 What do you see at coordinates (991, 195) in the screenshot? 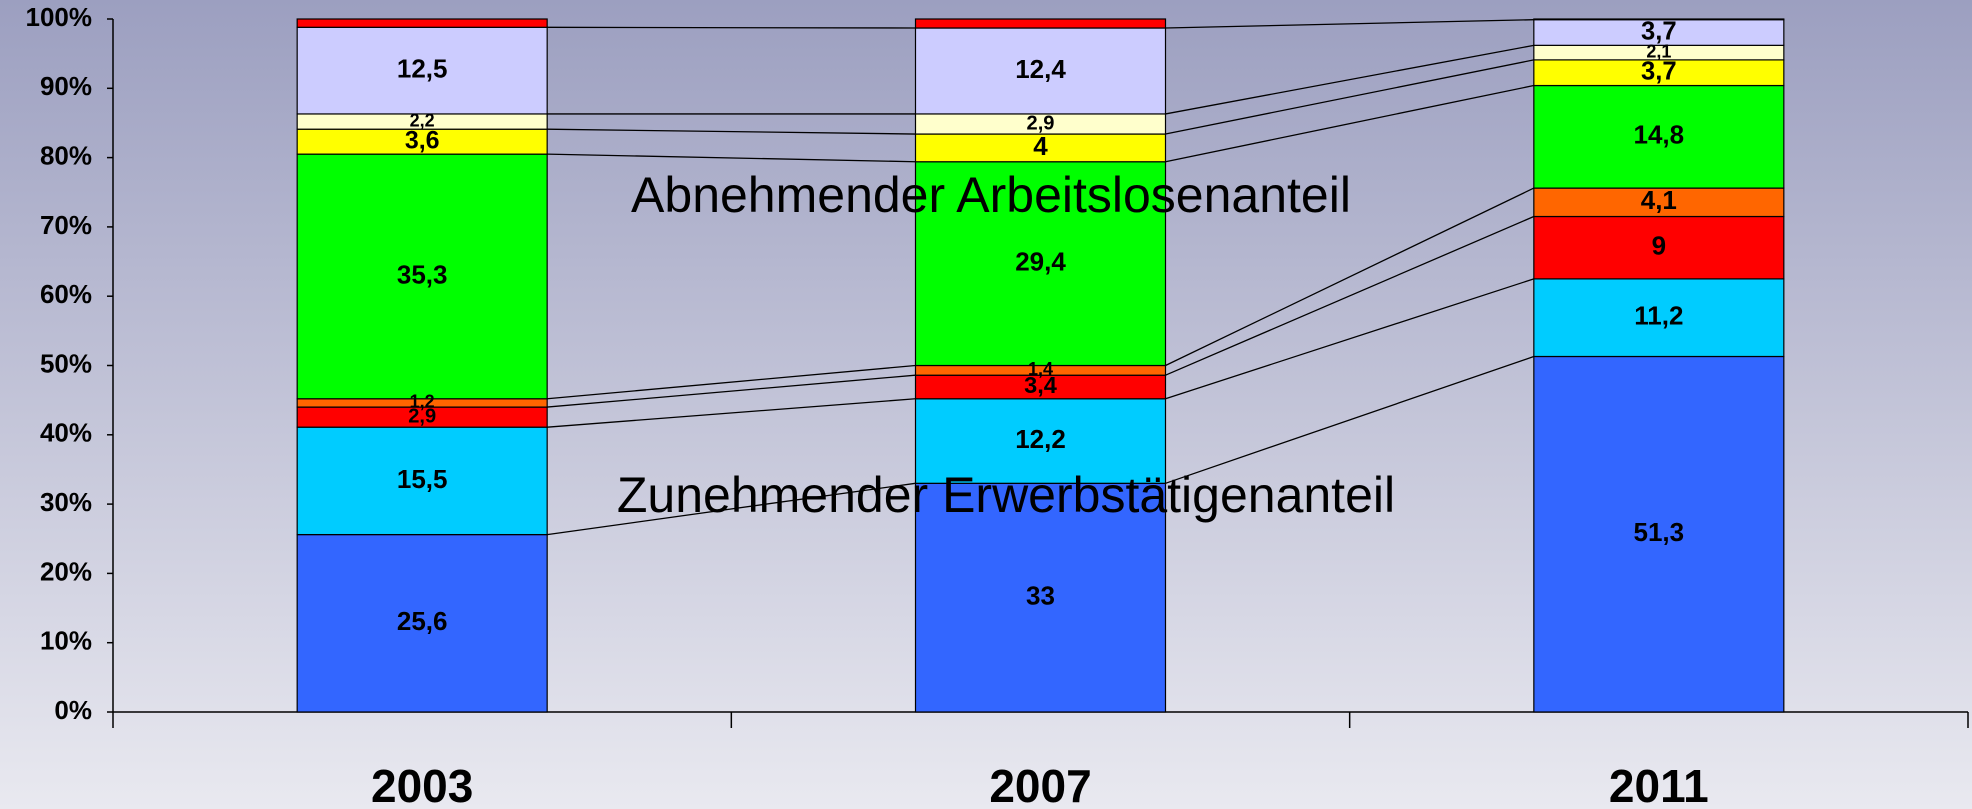
I see `annotation: Abnehmender Arbeitslosenanteil` at bounding box center [991, 195].